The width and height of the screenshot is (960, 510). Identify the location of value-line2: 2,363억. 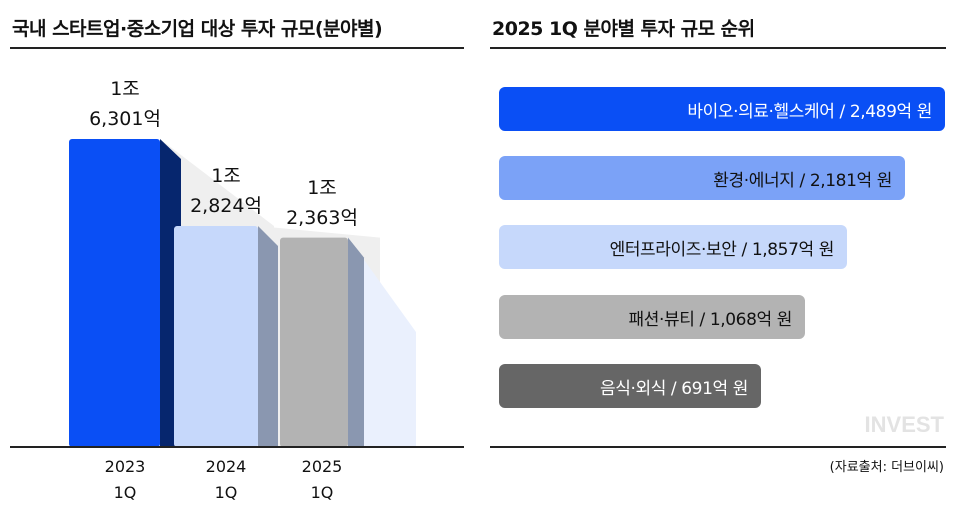
(322, 217).